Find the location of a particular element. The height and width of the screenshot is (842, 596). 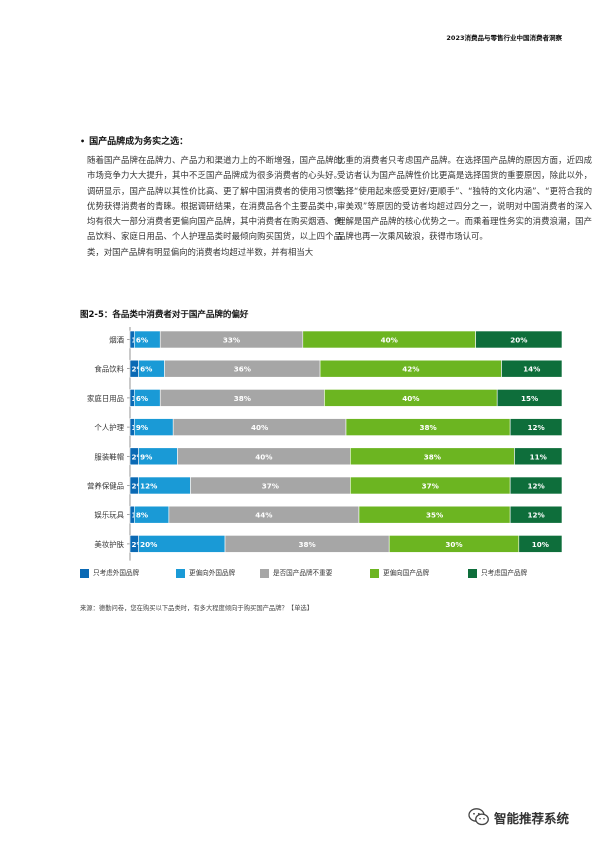

legend-item: 只考虑国产品牌 is located at coordinates (497, 573).